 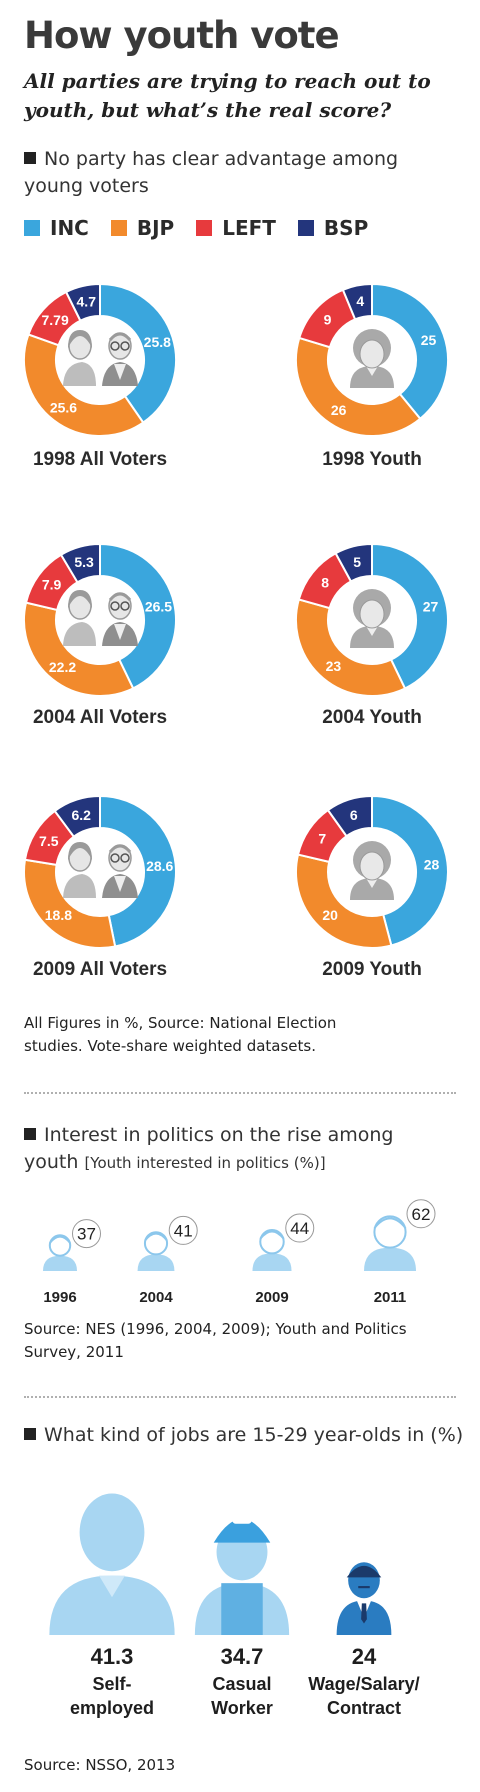 I want to click on icon-head, so click(x=156, y=1243).